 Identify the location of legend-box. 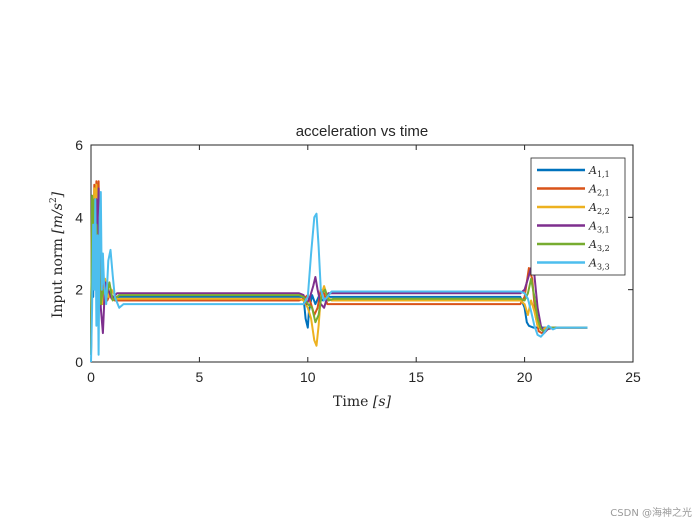
(578, 216).